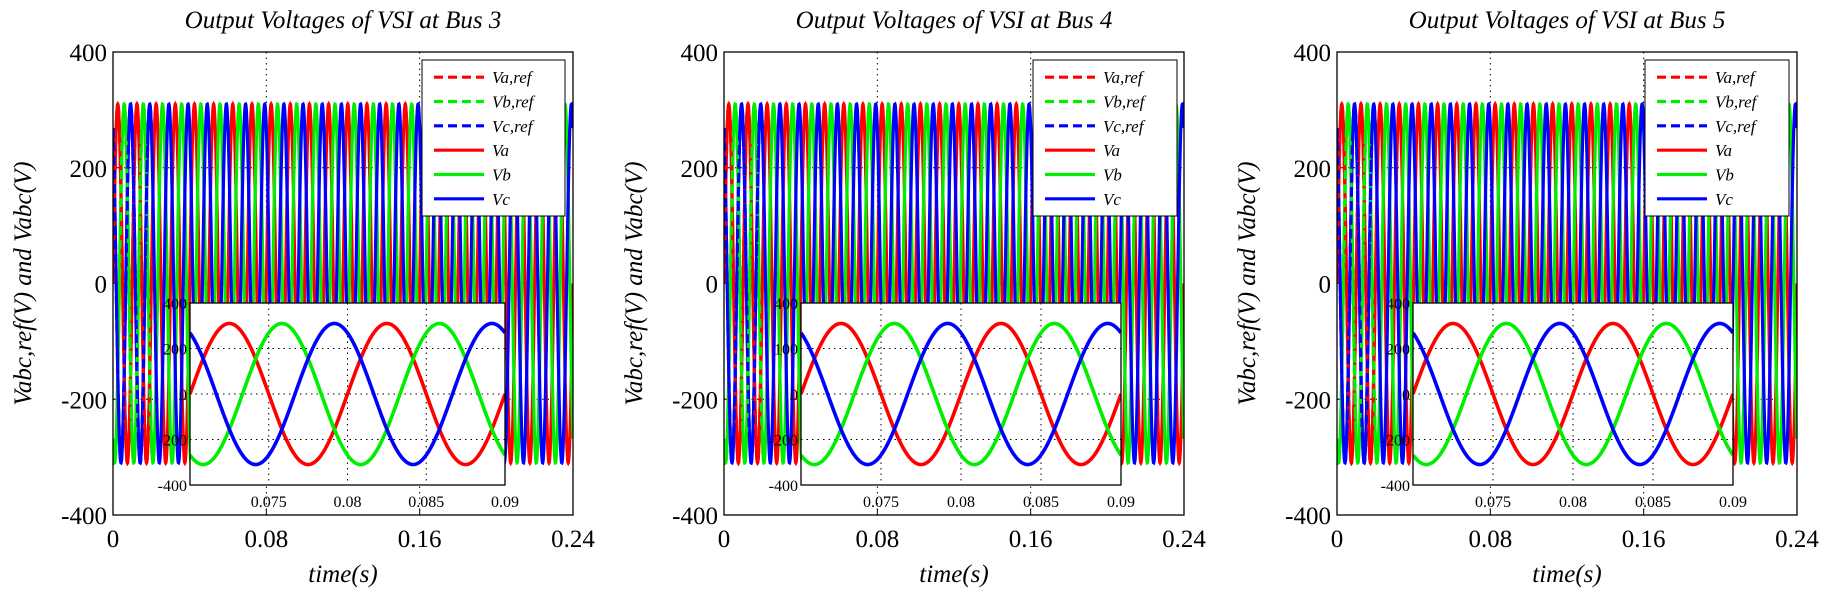 The height and width of the screenshot is (592, 1829). What do you see at coordinates (786, 350) in the screenshot?
I see `inset-y-tick-label: 100` at bounding box center [786, 350].